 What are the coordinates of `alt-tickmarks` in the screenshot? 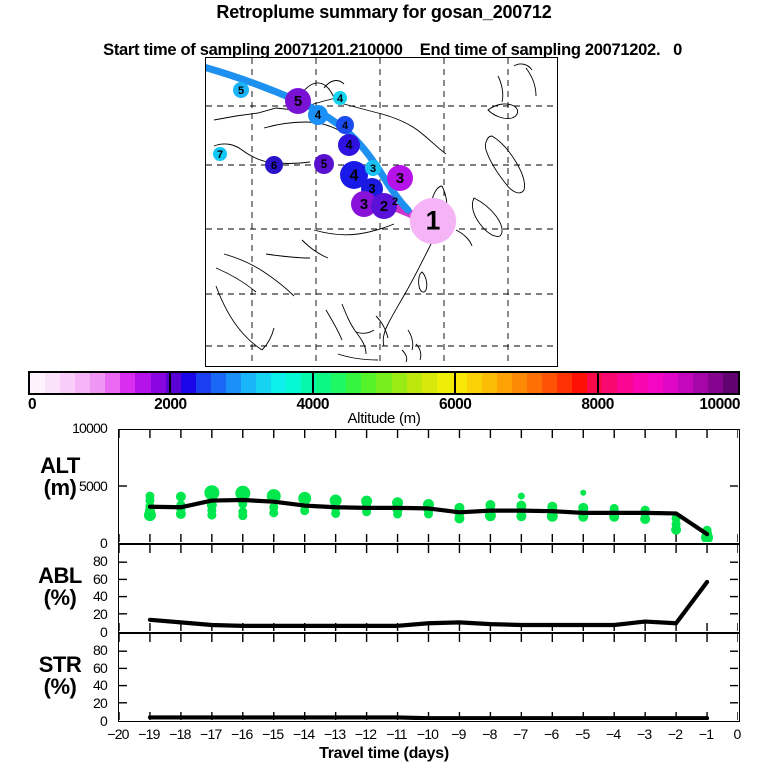 It's located at (428, 486).